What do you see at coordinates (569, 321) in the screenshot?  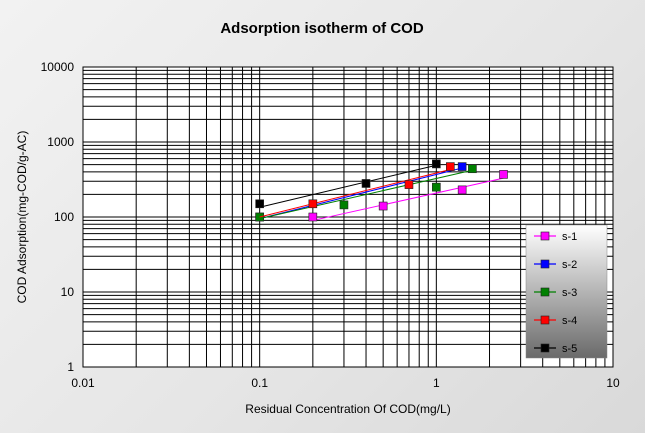 I see `legend-label: s-4` at bounding box center [569, 321].